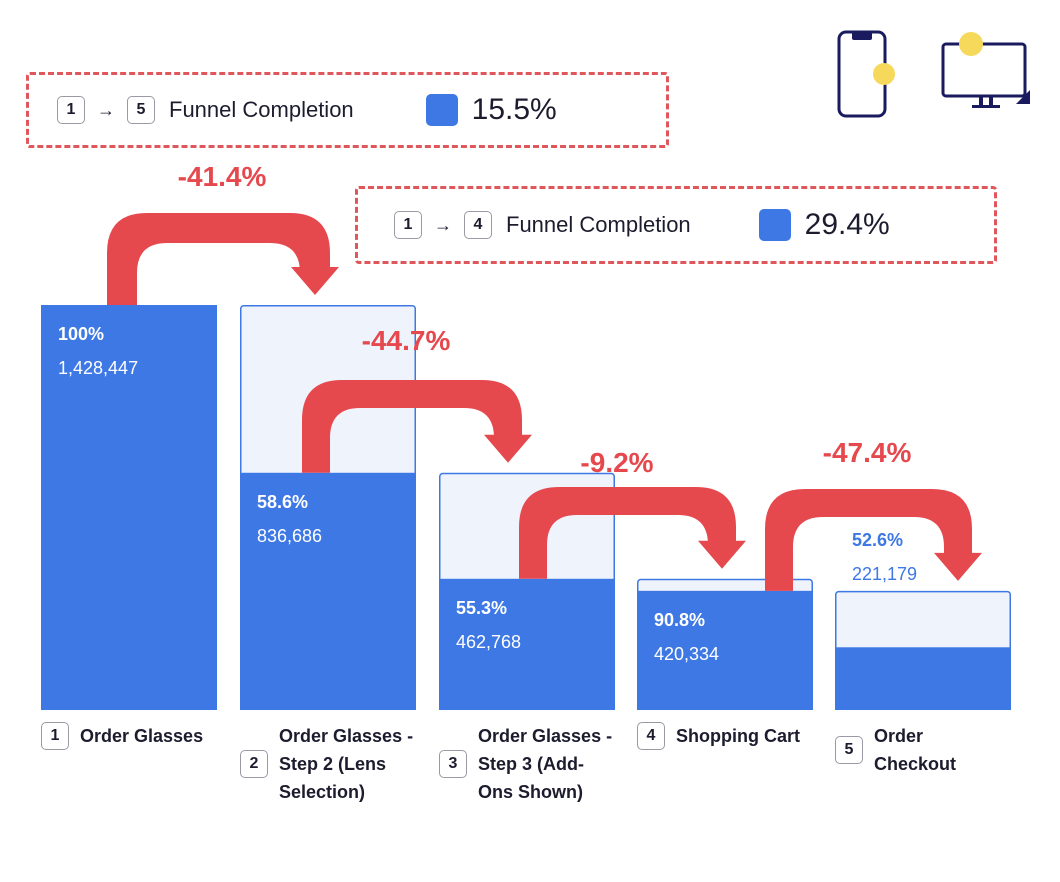 The width and height of the screenshot is (1060, 882). What do you see at coordinates (142, 736) in the screenshot?
I see `step-label-text: Order Glasses` at bounding box center [142, 736].